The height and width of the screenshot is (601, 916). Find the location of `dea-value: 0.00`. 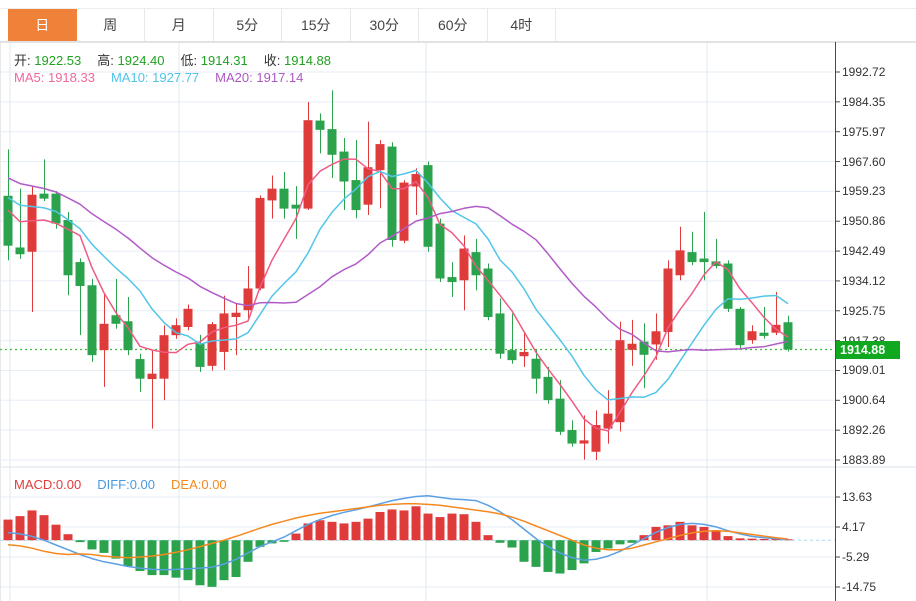

dea-value: 0.00 is located at coordinates (214, 484).